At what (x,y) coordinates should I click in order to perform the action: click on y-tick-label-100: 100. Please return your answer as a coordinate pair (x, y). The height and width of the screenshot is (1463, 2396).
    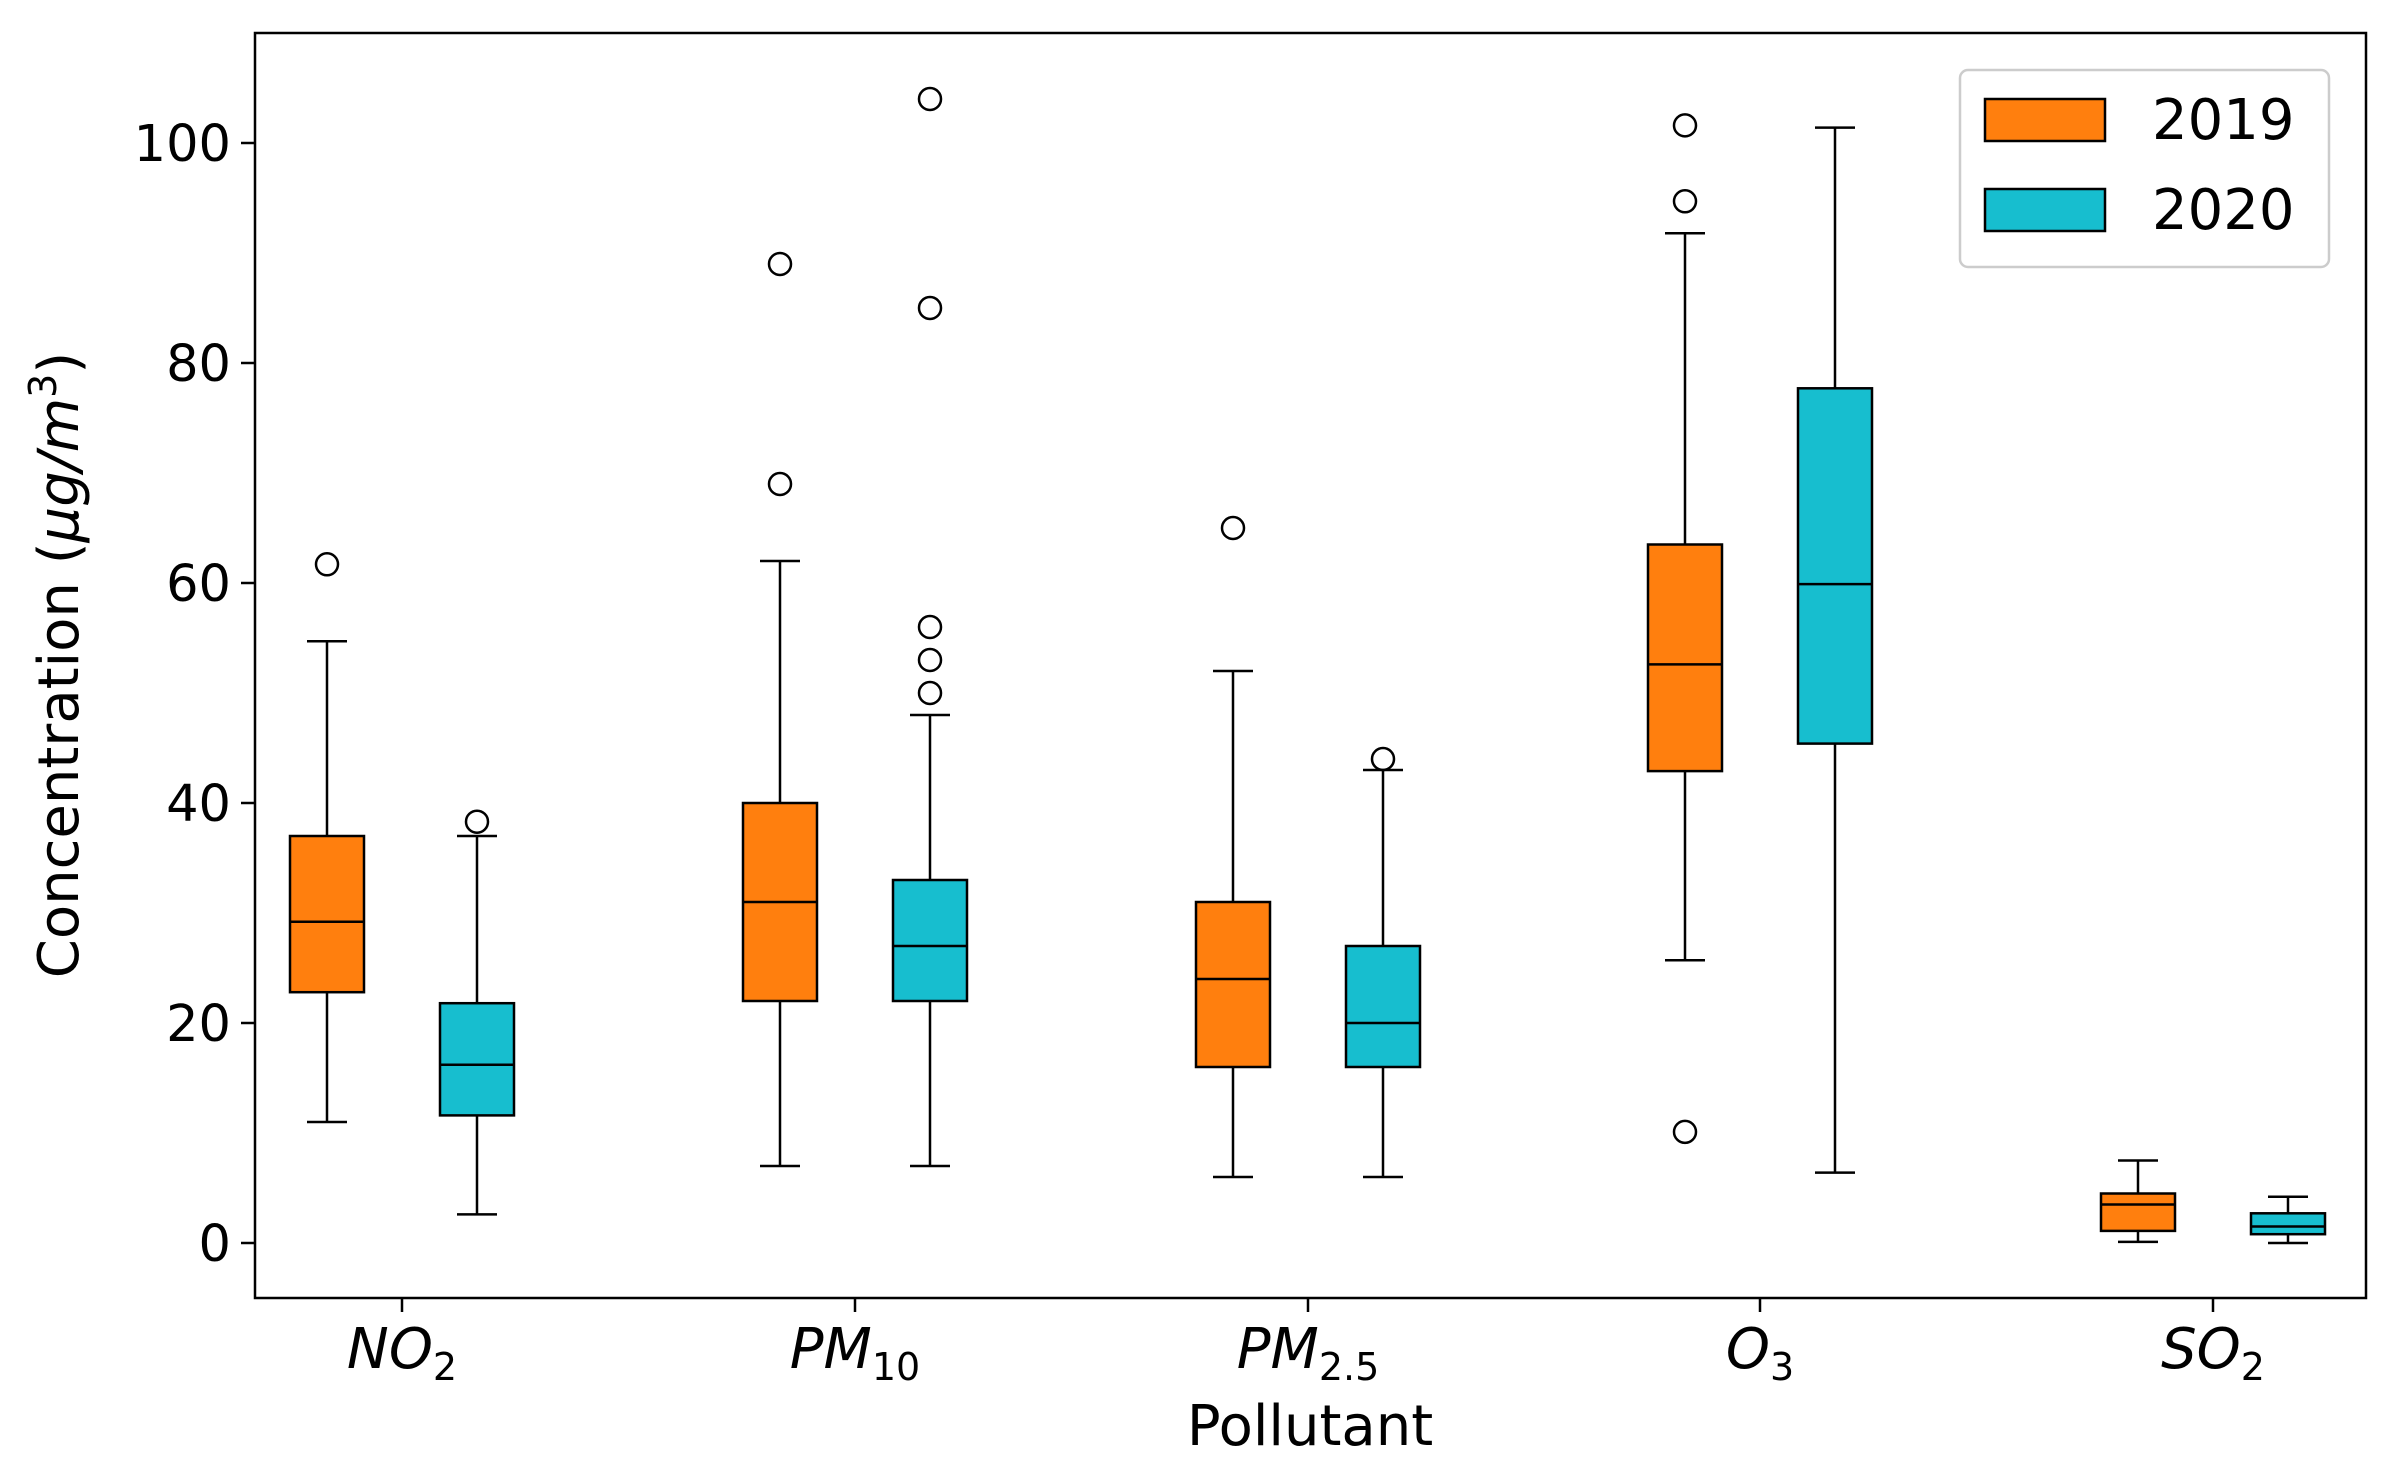
    Looking at the image, I should click on (182, 144).